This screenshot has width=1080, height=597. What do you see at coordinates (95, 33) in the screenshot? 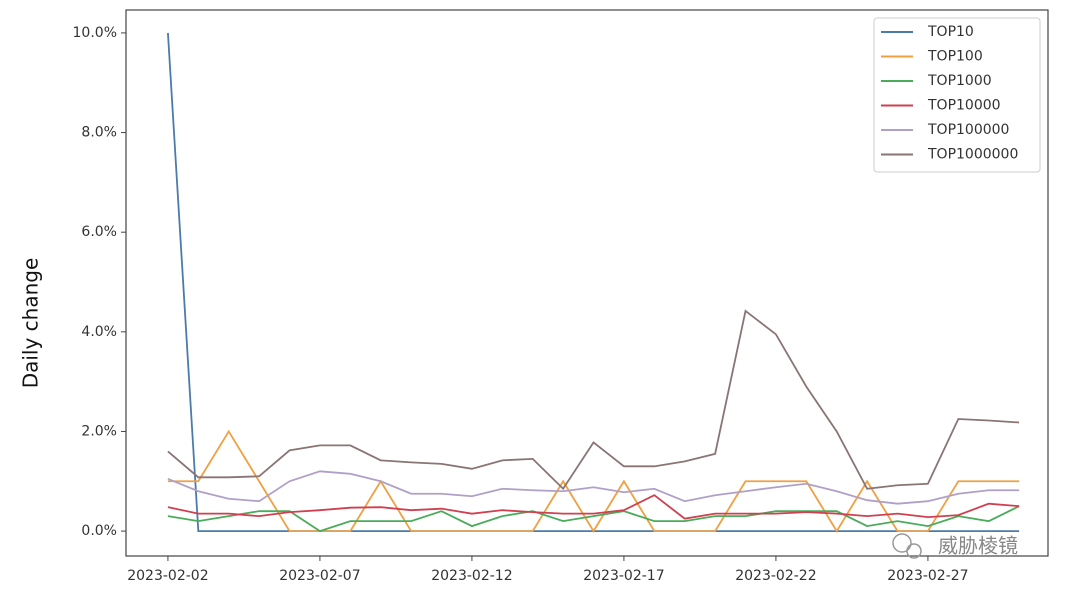
I see `y-tick-label: 10.0%` at bounding box center [95, 33].